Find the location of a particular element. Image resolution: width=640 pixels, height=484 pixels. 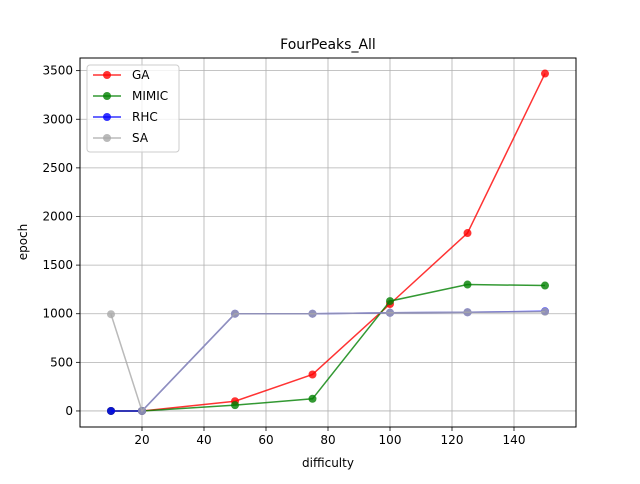

y-tick-label: 1000 is located at coordinates (57, 314).